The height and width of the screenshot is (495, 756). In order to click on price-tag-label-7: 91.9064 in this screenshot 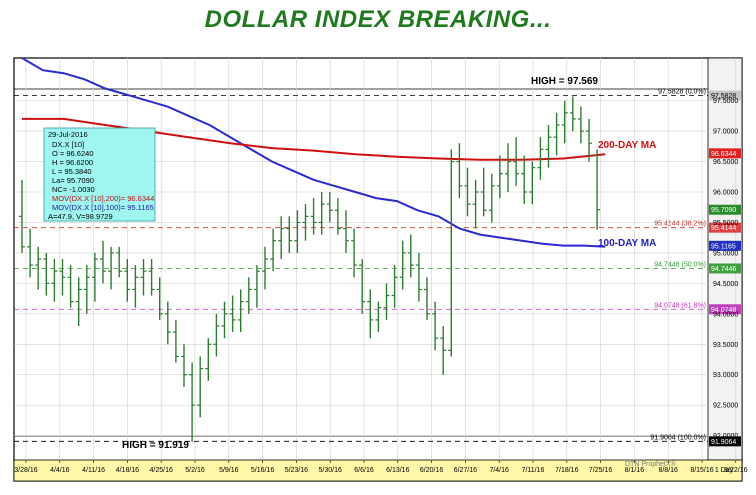, I will do `click(723, 442)`.